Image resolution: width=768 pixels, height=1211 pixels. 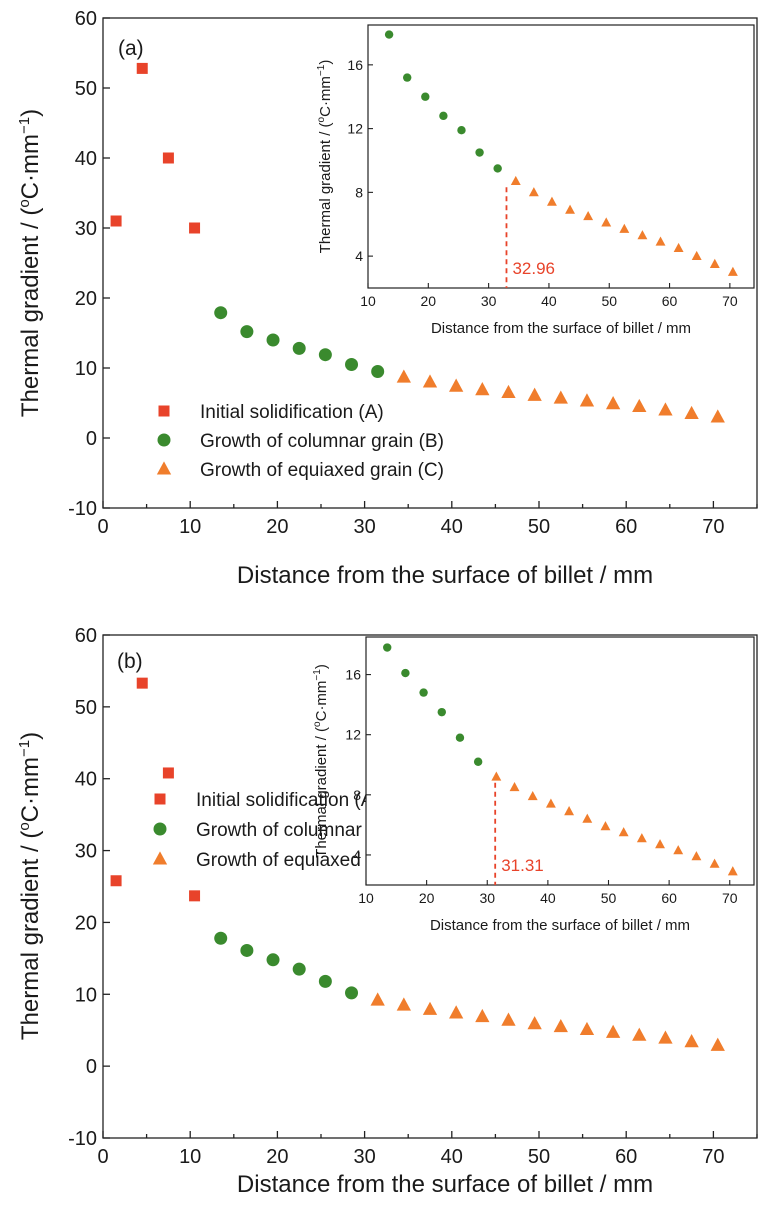 What do you see at coordinates (131, 48) in the screenshot?
I see `panel-label: (a)` at bounding box center [131, 48].